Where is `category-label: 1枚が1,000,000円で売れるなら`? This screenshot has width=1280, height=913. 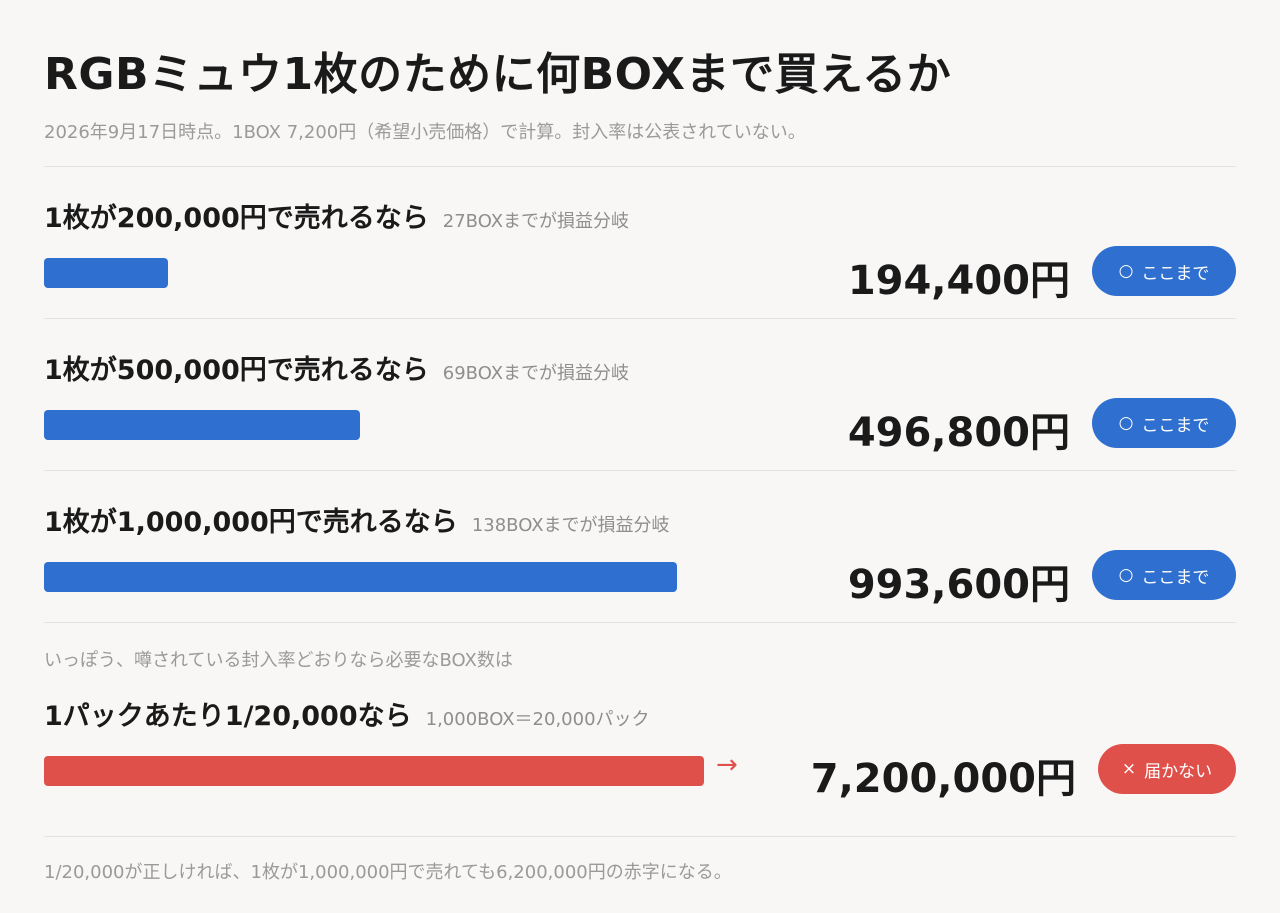
category-label: 1枚が1,000,000円で売れるなら is located at coordinates (251, 522).